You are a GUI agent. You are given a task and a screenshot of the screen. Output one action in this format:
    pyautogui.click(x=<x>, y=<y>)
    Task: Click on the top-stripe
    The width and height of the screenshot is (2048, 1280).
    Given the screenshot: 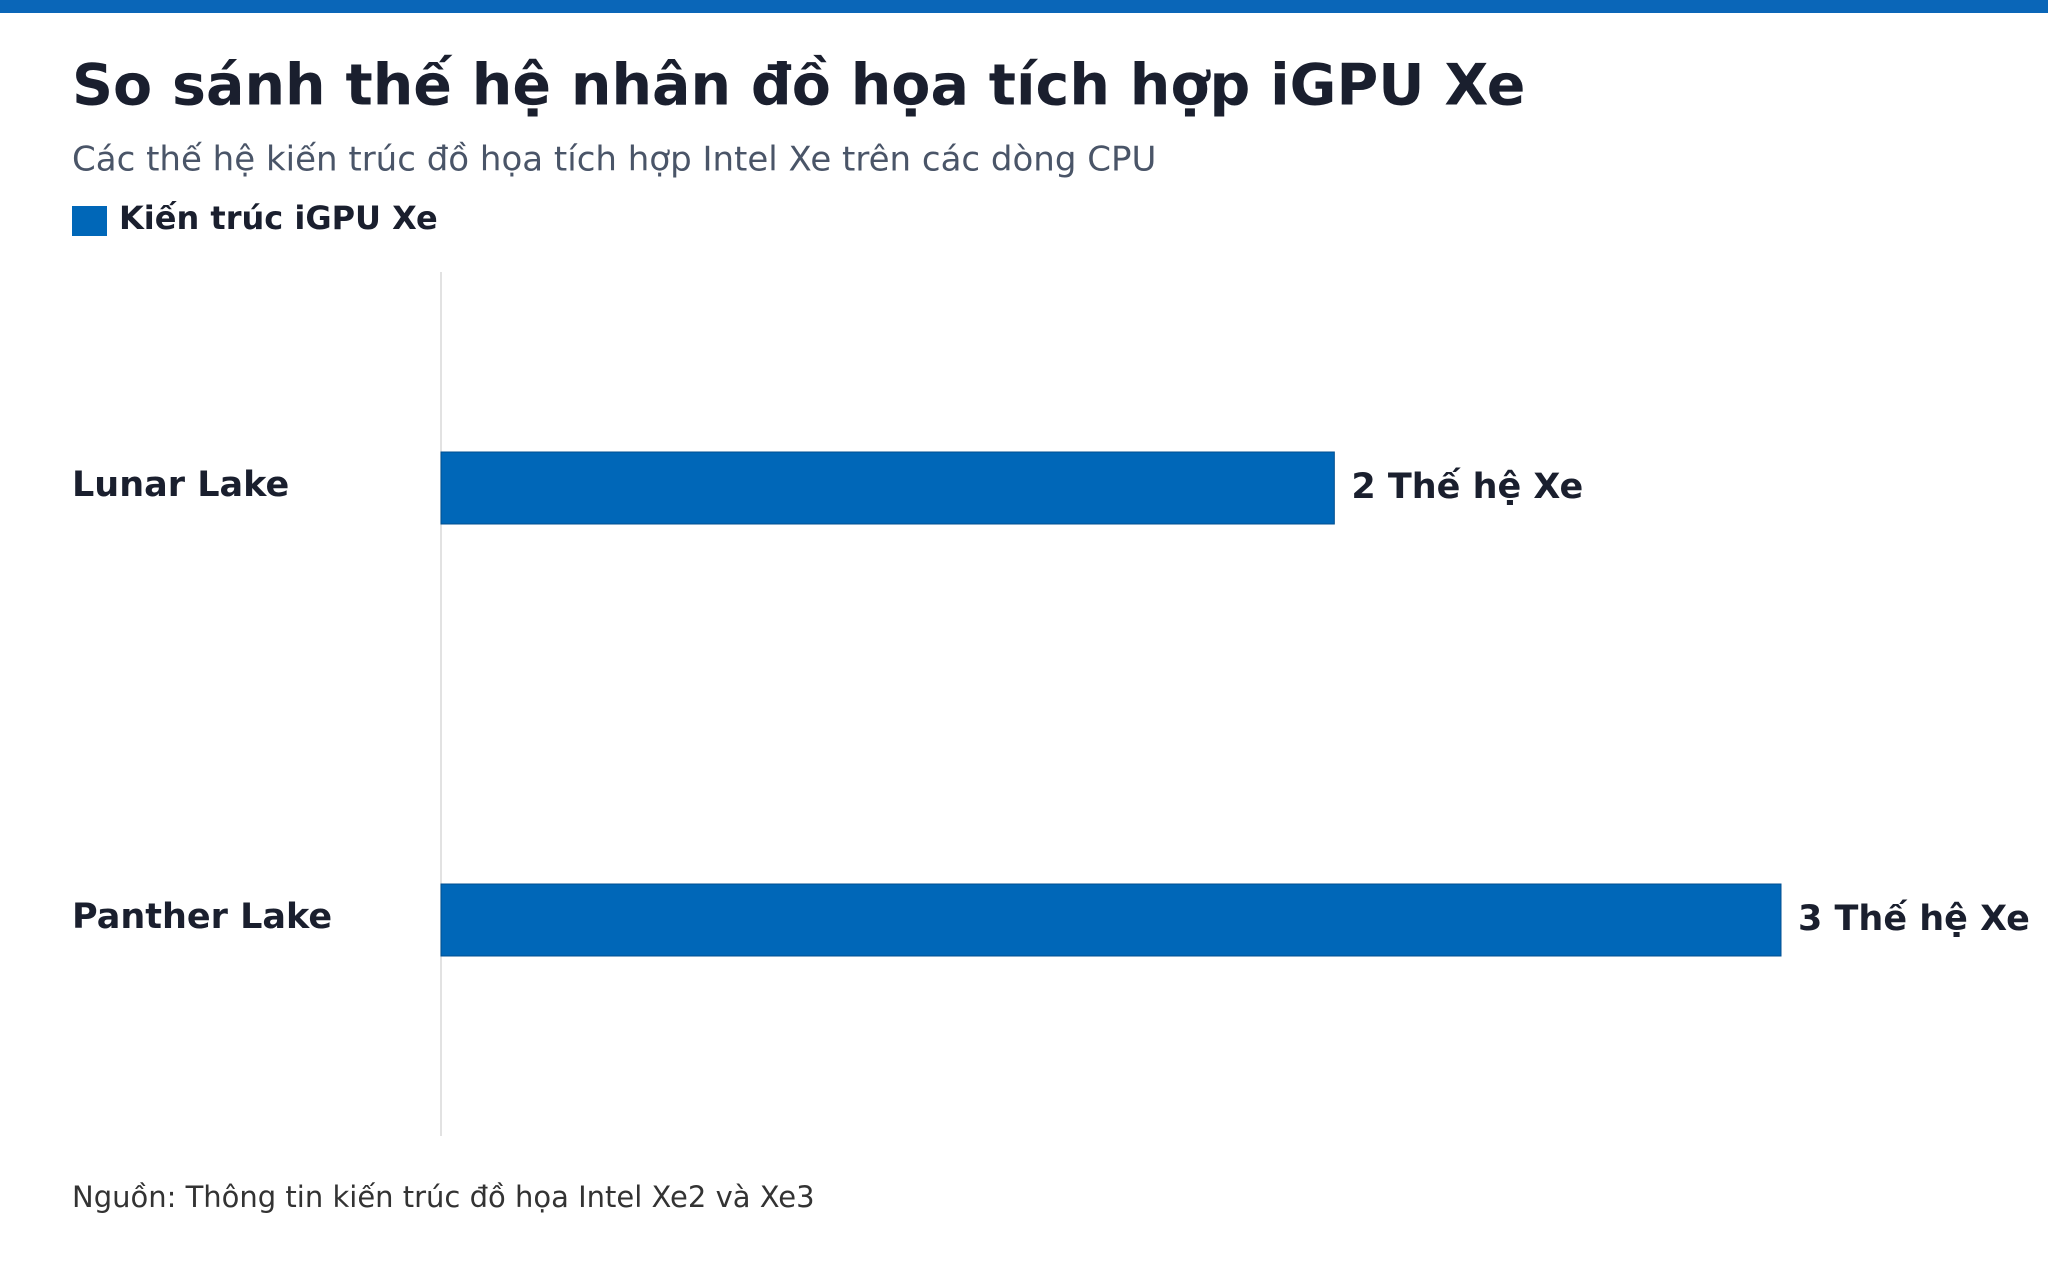 What is the action you would take?
    pyautogui.click(x=1024, y=6)
    